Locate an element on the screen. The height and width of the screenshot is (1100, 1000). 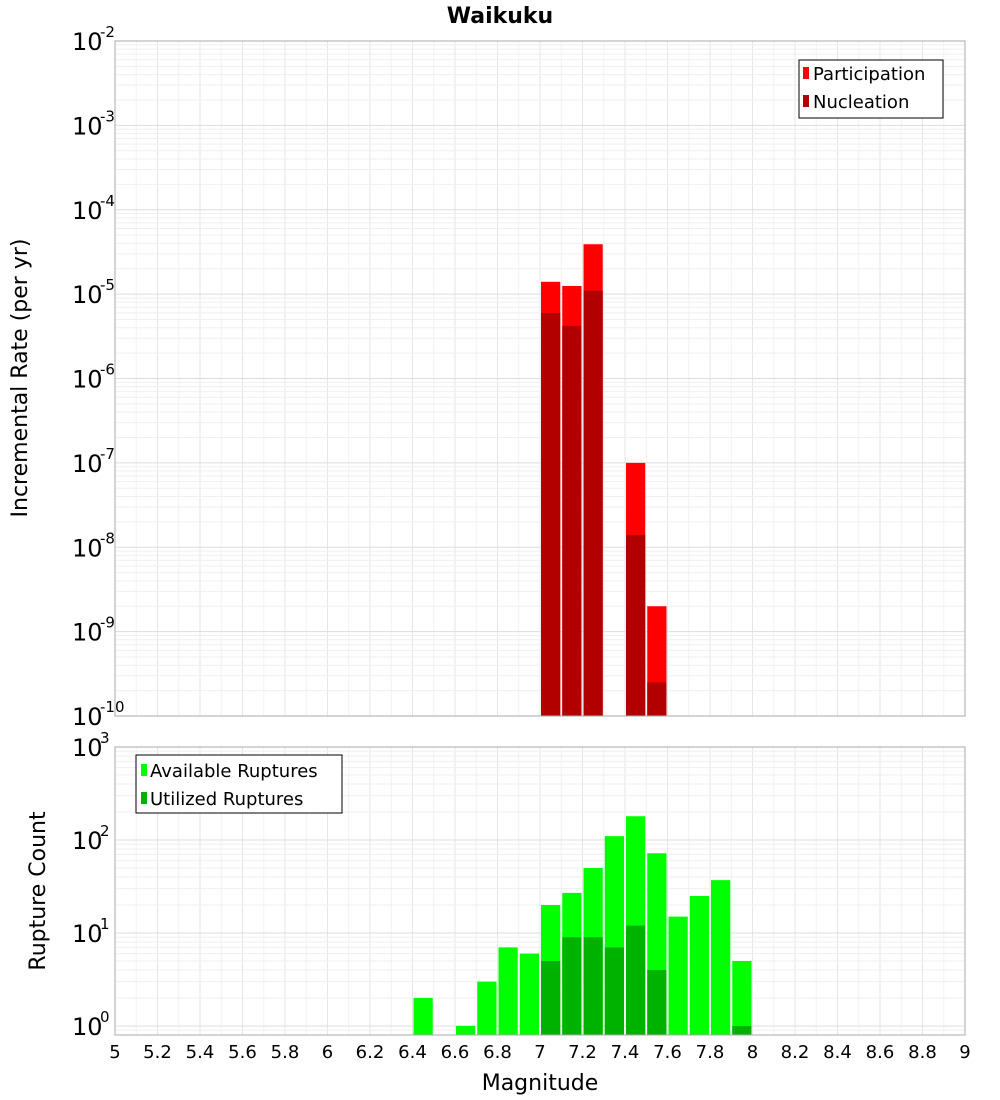
x-tick-label: 5 is located at coordinates (114, 1052).